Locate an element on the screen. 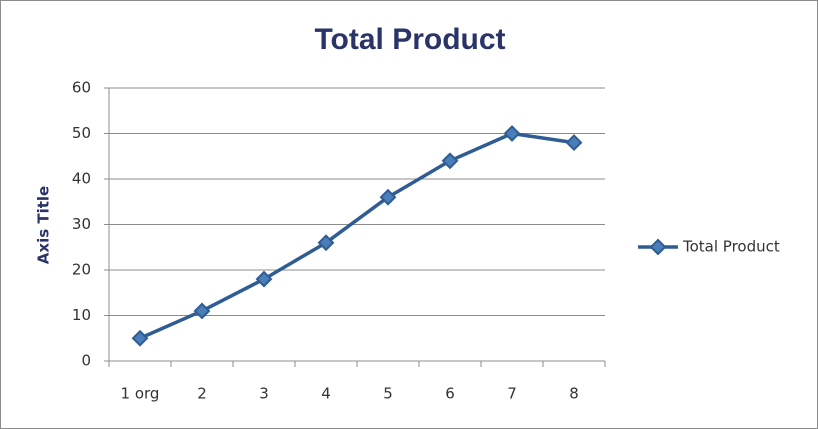 The image size is (818, 429). y-tick-label: 40 is located at coordinates (81, 179).